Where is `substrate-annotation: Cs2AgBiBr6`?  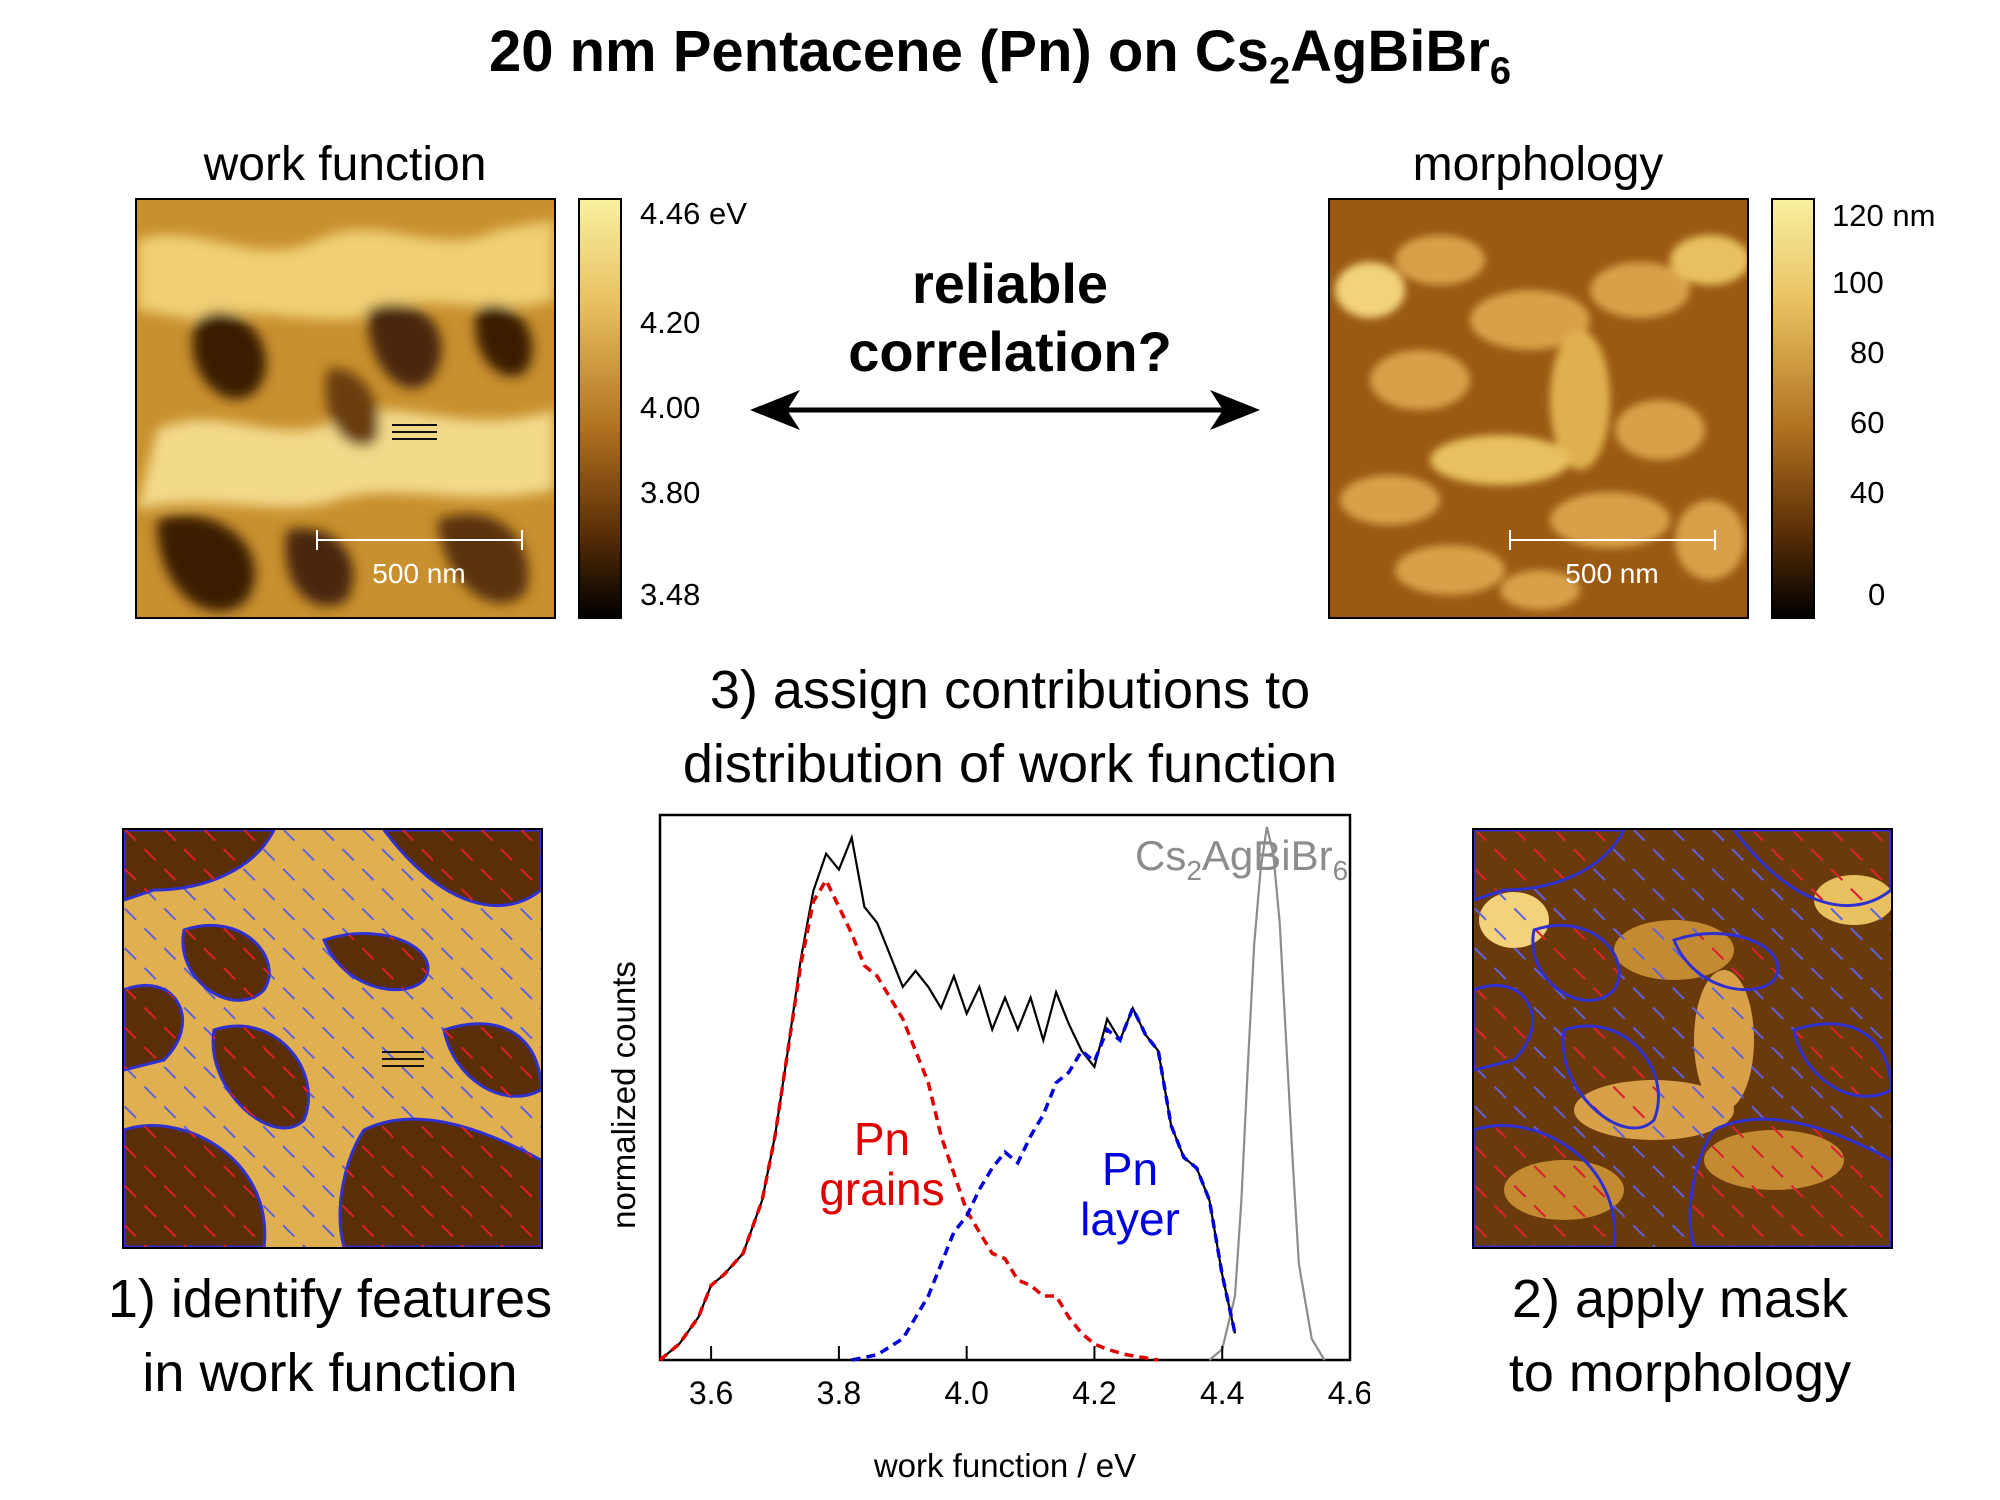
substrate-annotation: Cs2AgBiBr6 is located at coordinates (1241, 859).